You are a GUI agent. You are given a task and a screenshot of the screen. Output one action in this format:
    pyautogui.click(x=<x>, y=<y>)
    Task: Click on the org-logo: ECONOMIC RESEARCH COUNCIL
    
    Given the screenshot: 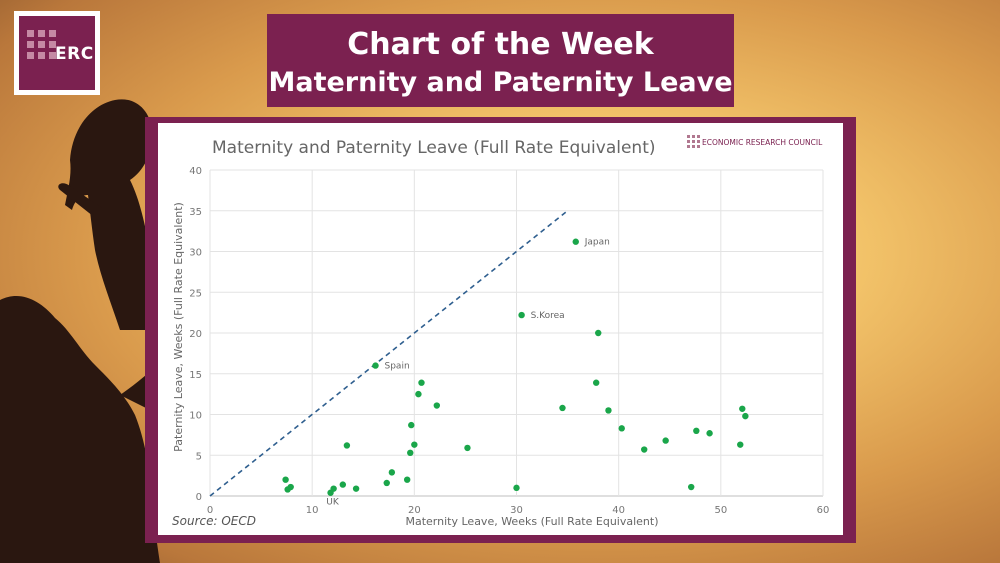 What is the action you would take?
    pyautogui.click(x=755, y=141)
    